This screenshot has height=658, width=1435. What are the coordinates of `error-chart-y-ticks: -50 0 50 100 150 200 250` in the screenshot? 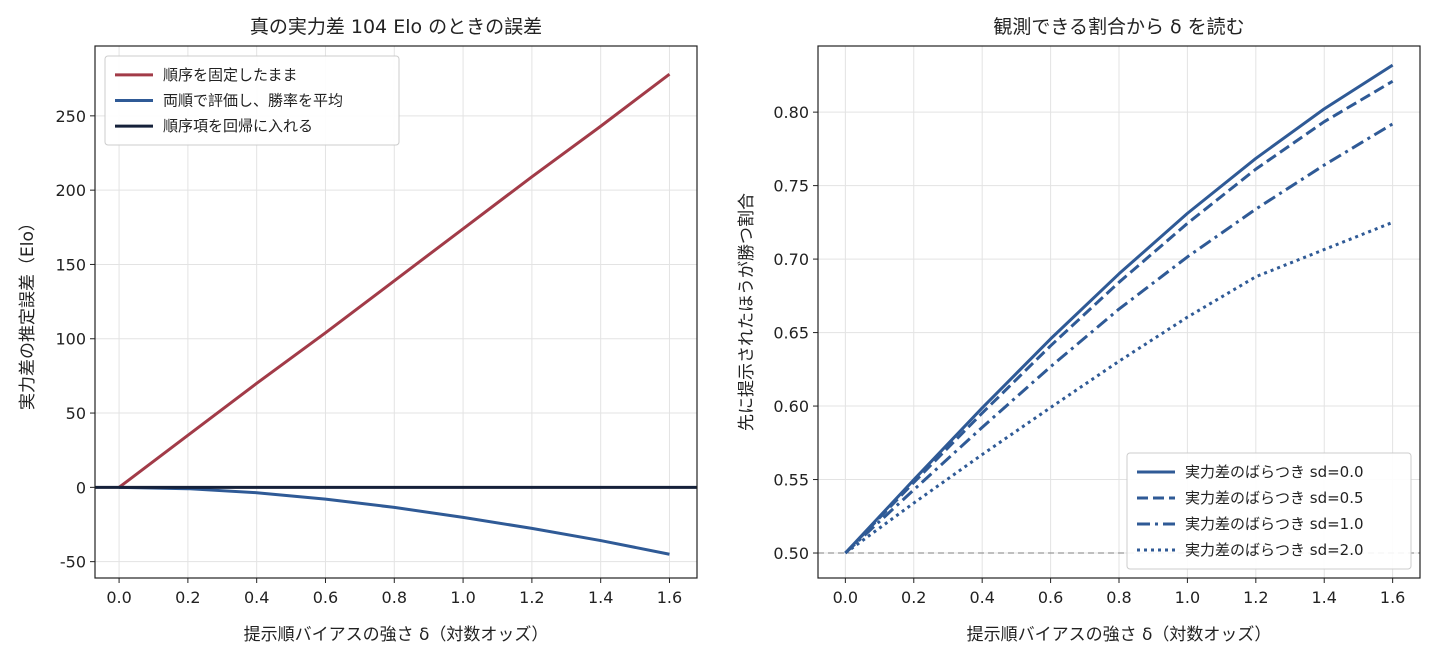 It's located at (75, 339).